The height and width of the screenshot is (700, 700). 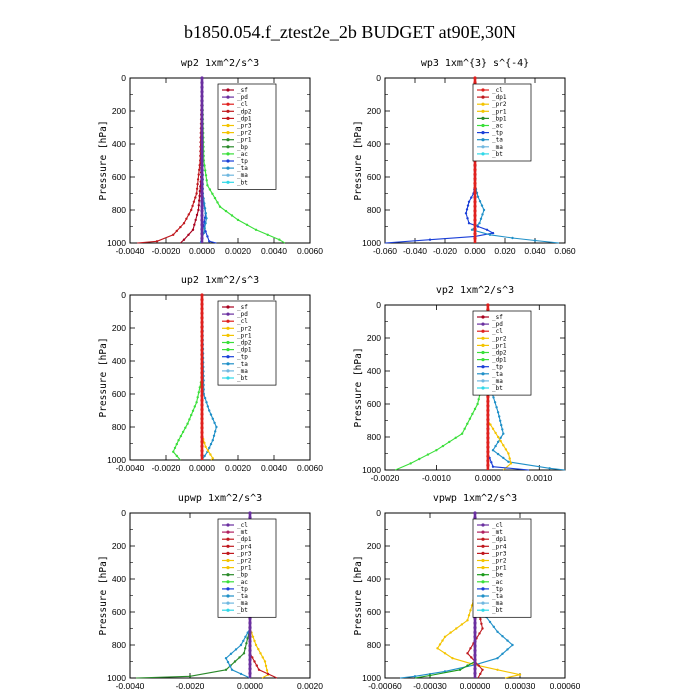 I want to click on x-tick-label: 0.0040, so click(x=274, y=251).